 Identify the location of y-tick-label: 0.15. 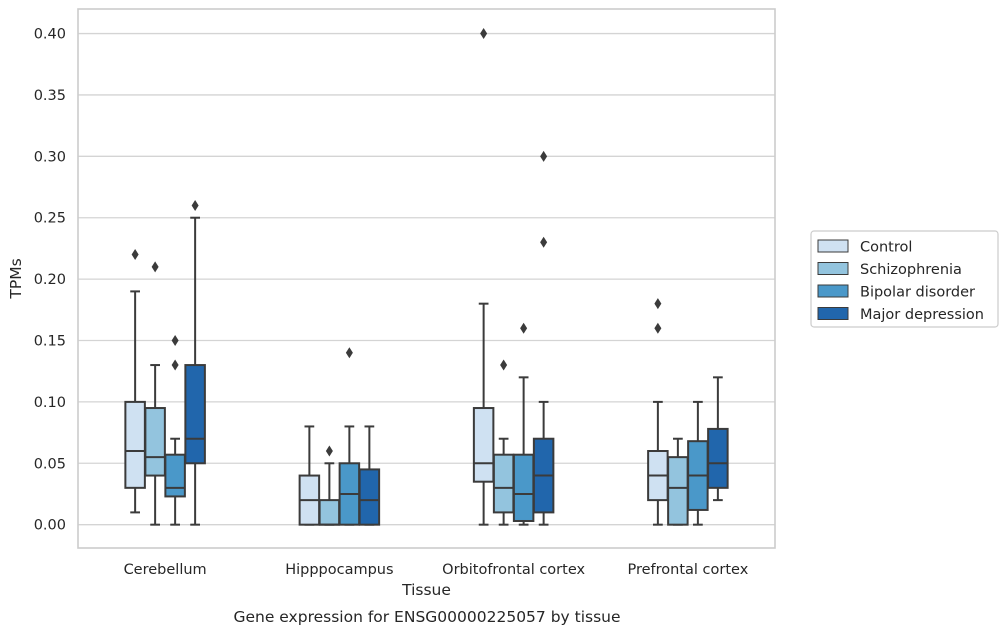
(50, 342).